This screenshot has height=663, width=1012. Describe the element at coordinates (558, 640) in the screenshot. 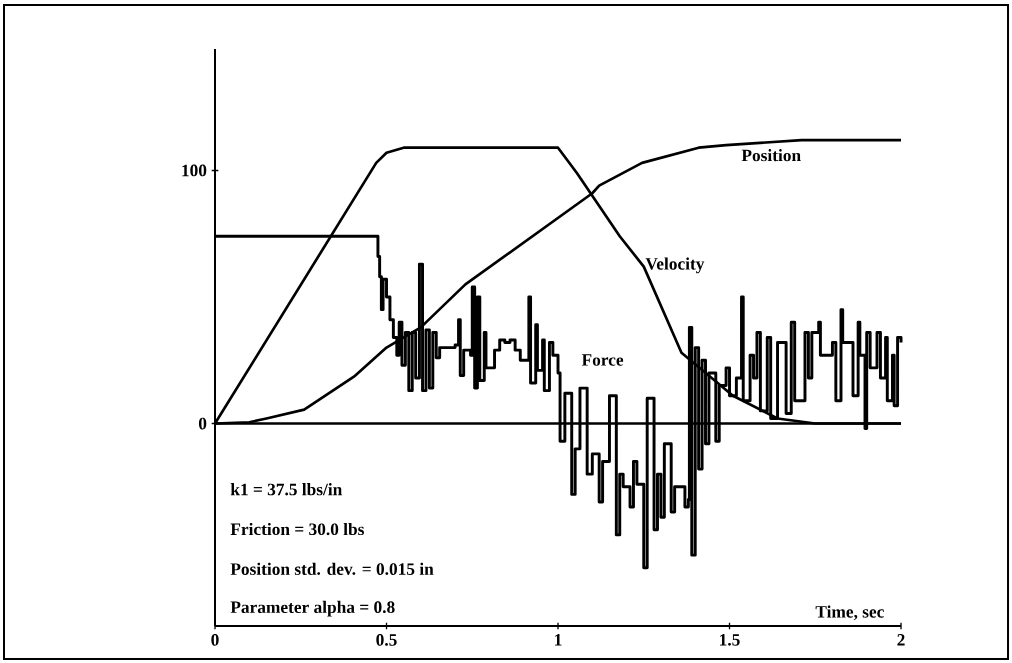

I see `x-tick-label: 1` at that location.